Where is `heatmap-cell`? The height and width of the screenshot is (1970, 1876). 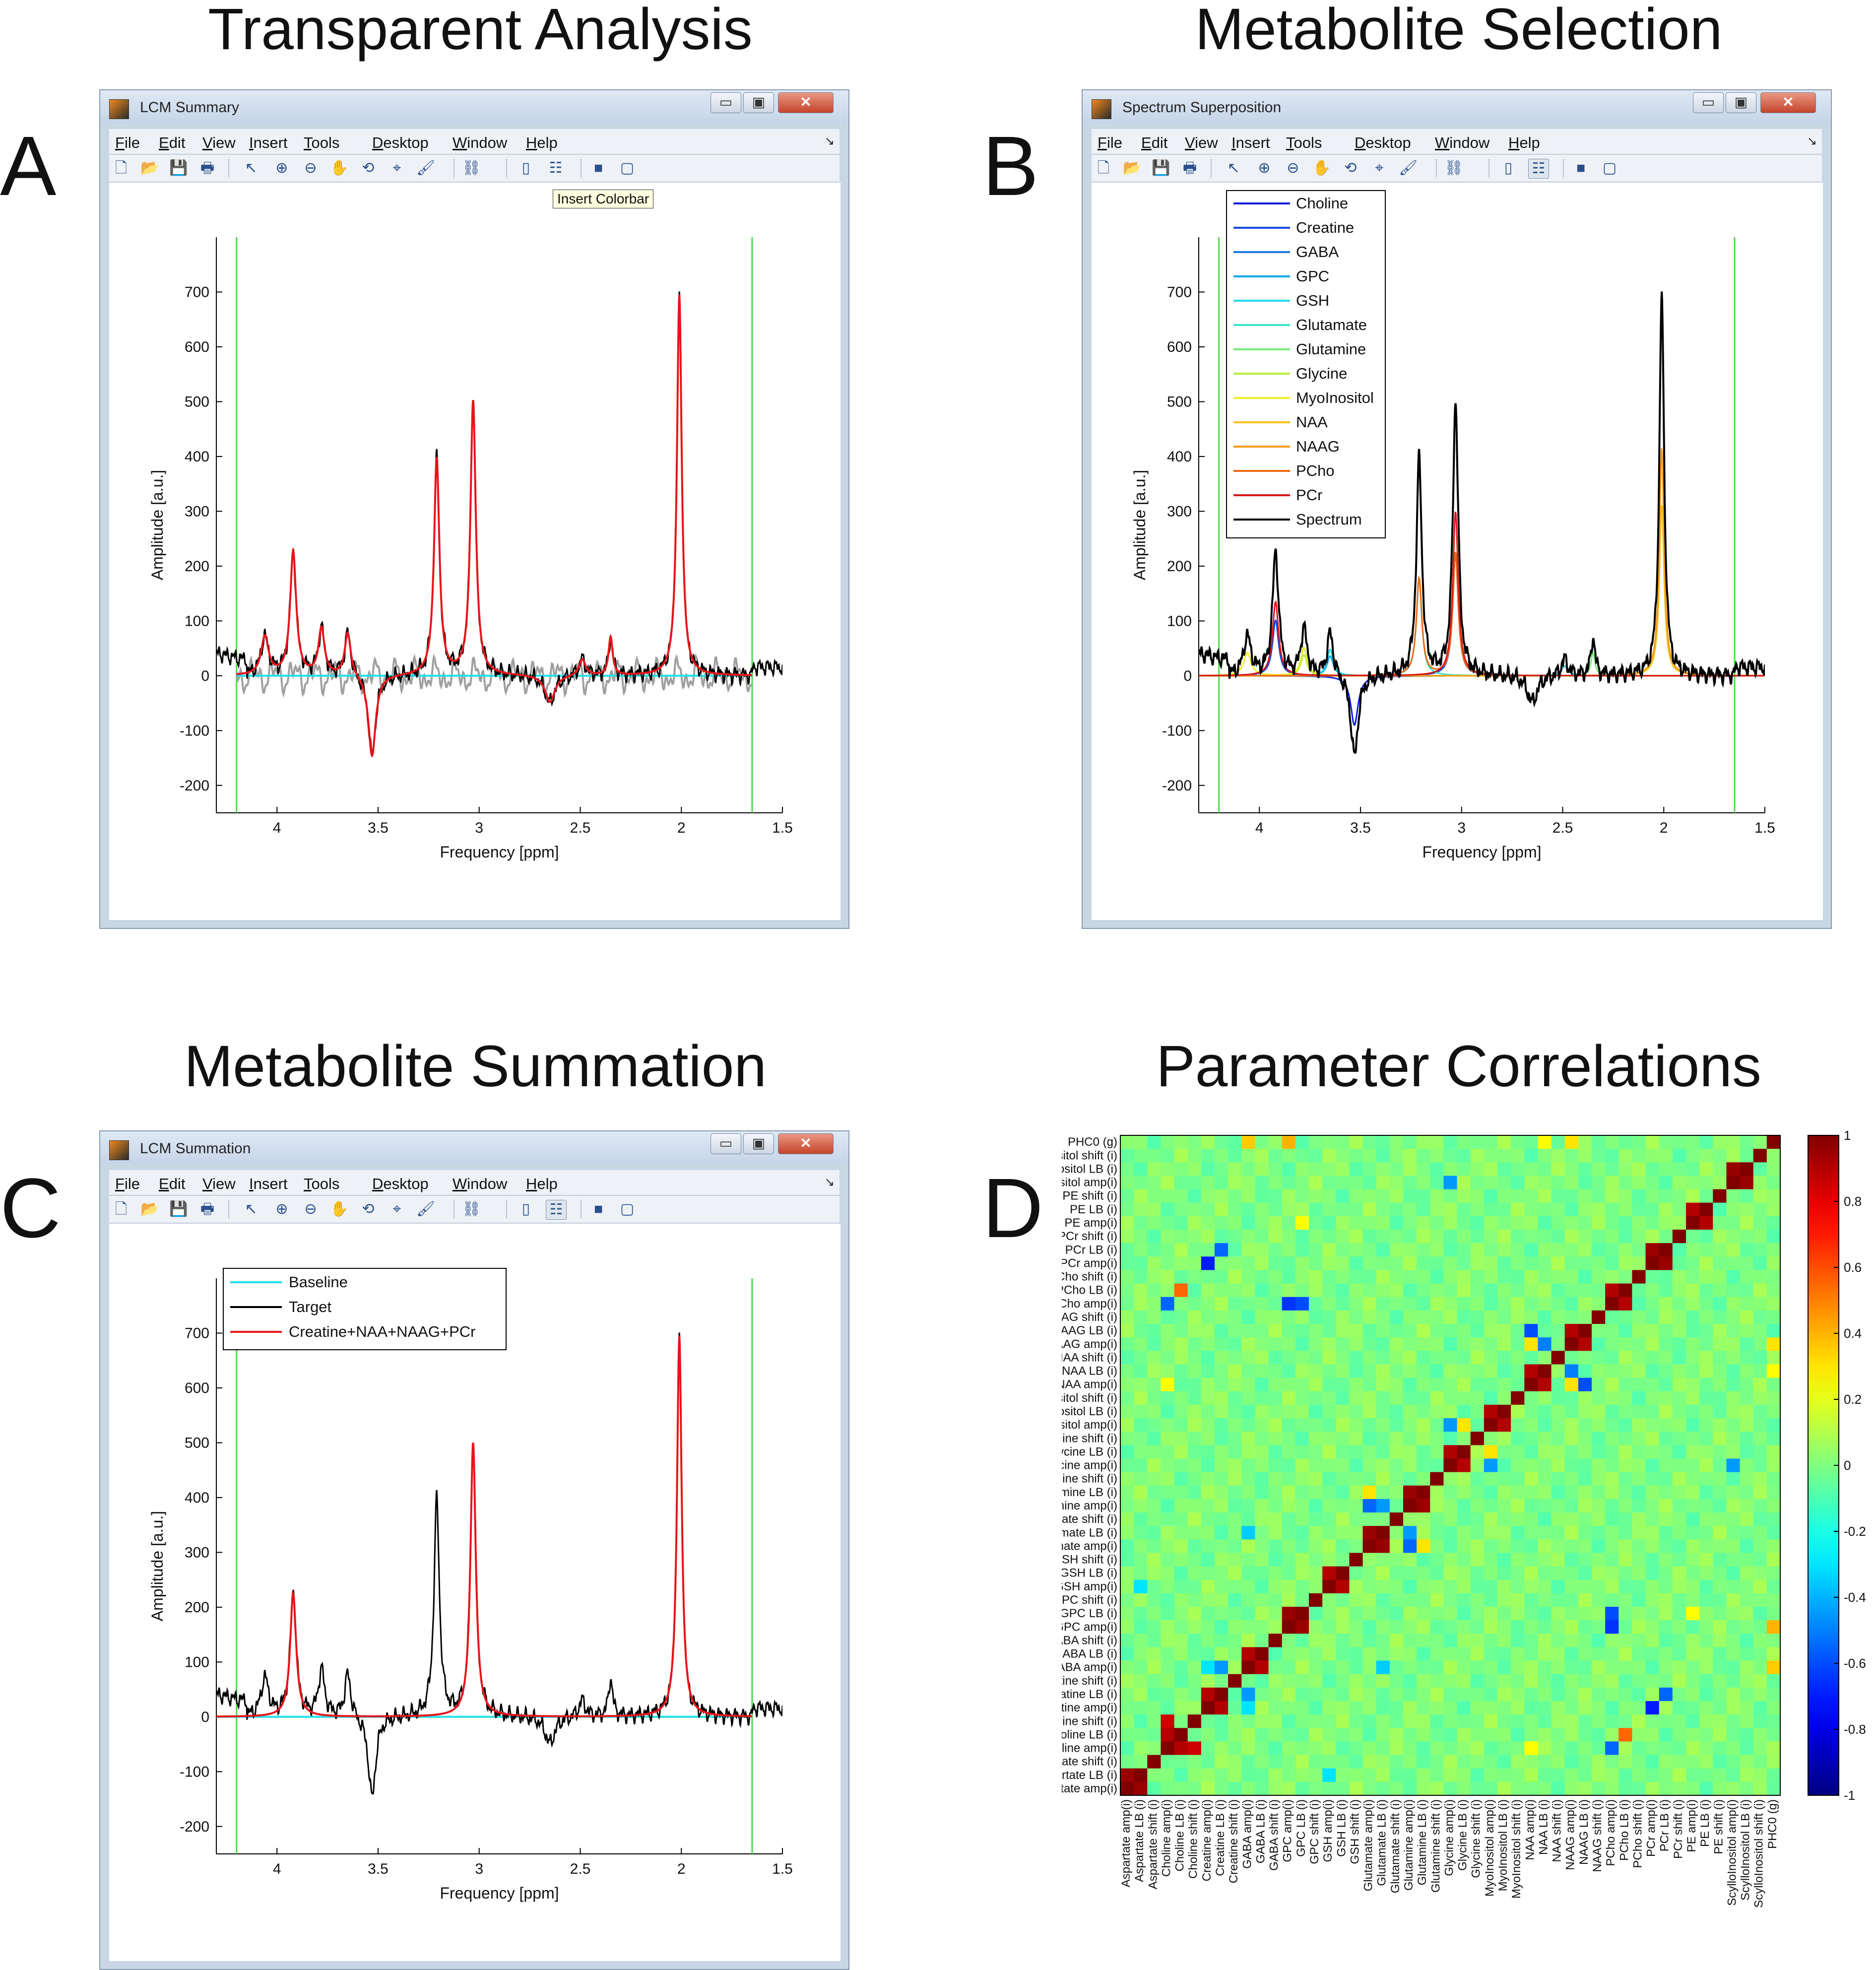
heatmap-cell is located at coordinates (1262, 1156).